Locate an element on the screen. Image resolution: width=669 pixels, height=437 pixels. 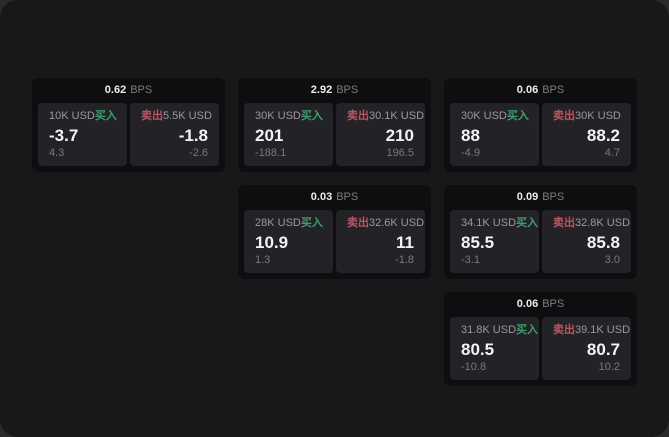
sell-panel: 卖出 32.6K USD 11 -1.8 is located at coordinates (380, 241).